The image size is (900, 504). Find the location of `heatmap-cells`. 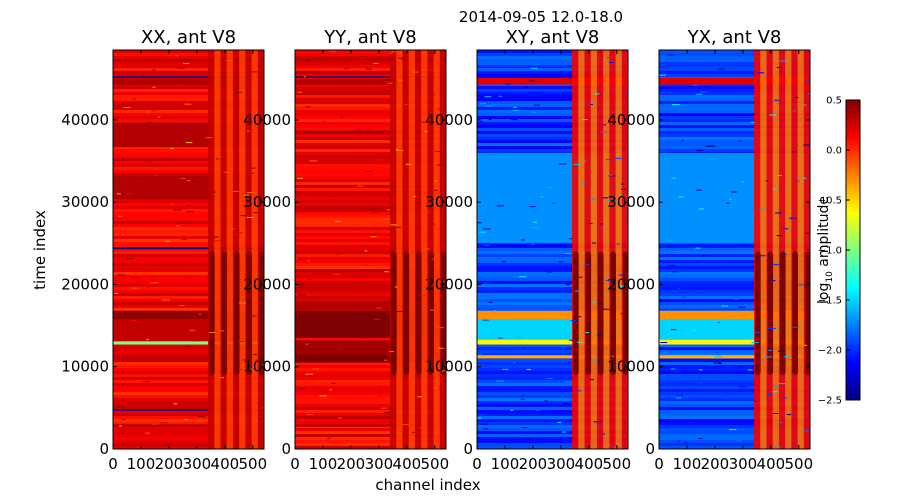

heatmap-cells is located at coordinates (188, 249).